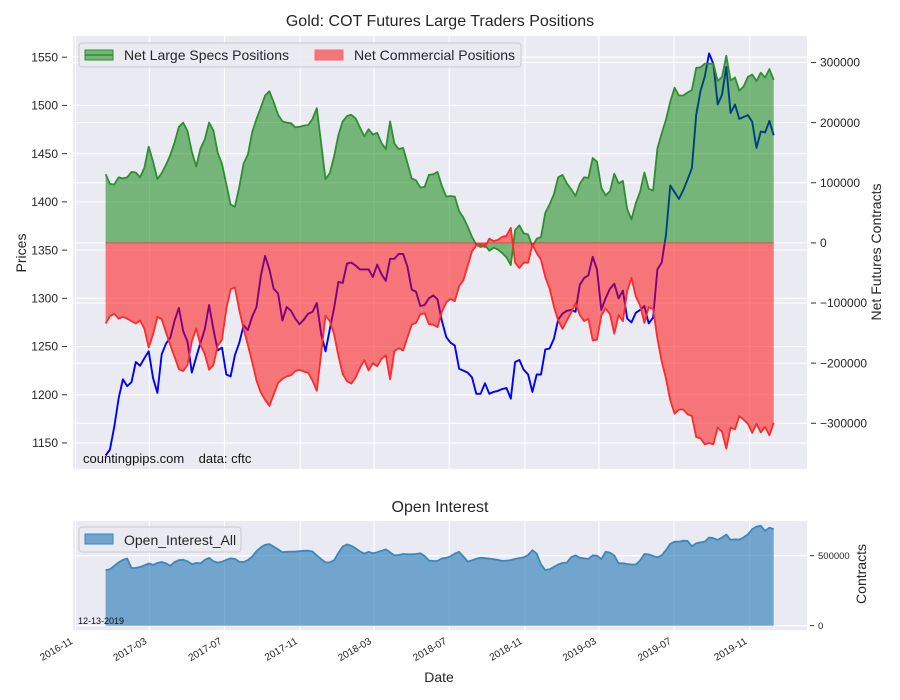  Describe the element at coordinates (840, 183) in the screenshot. I see `y-tick-label-right: 100000` at that location.